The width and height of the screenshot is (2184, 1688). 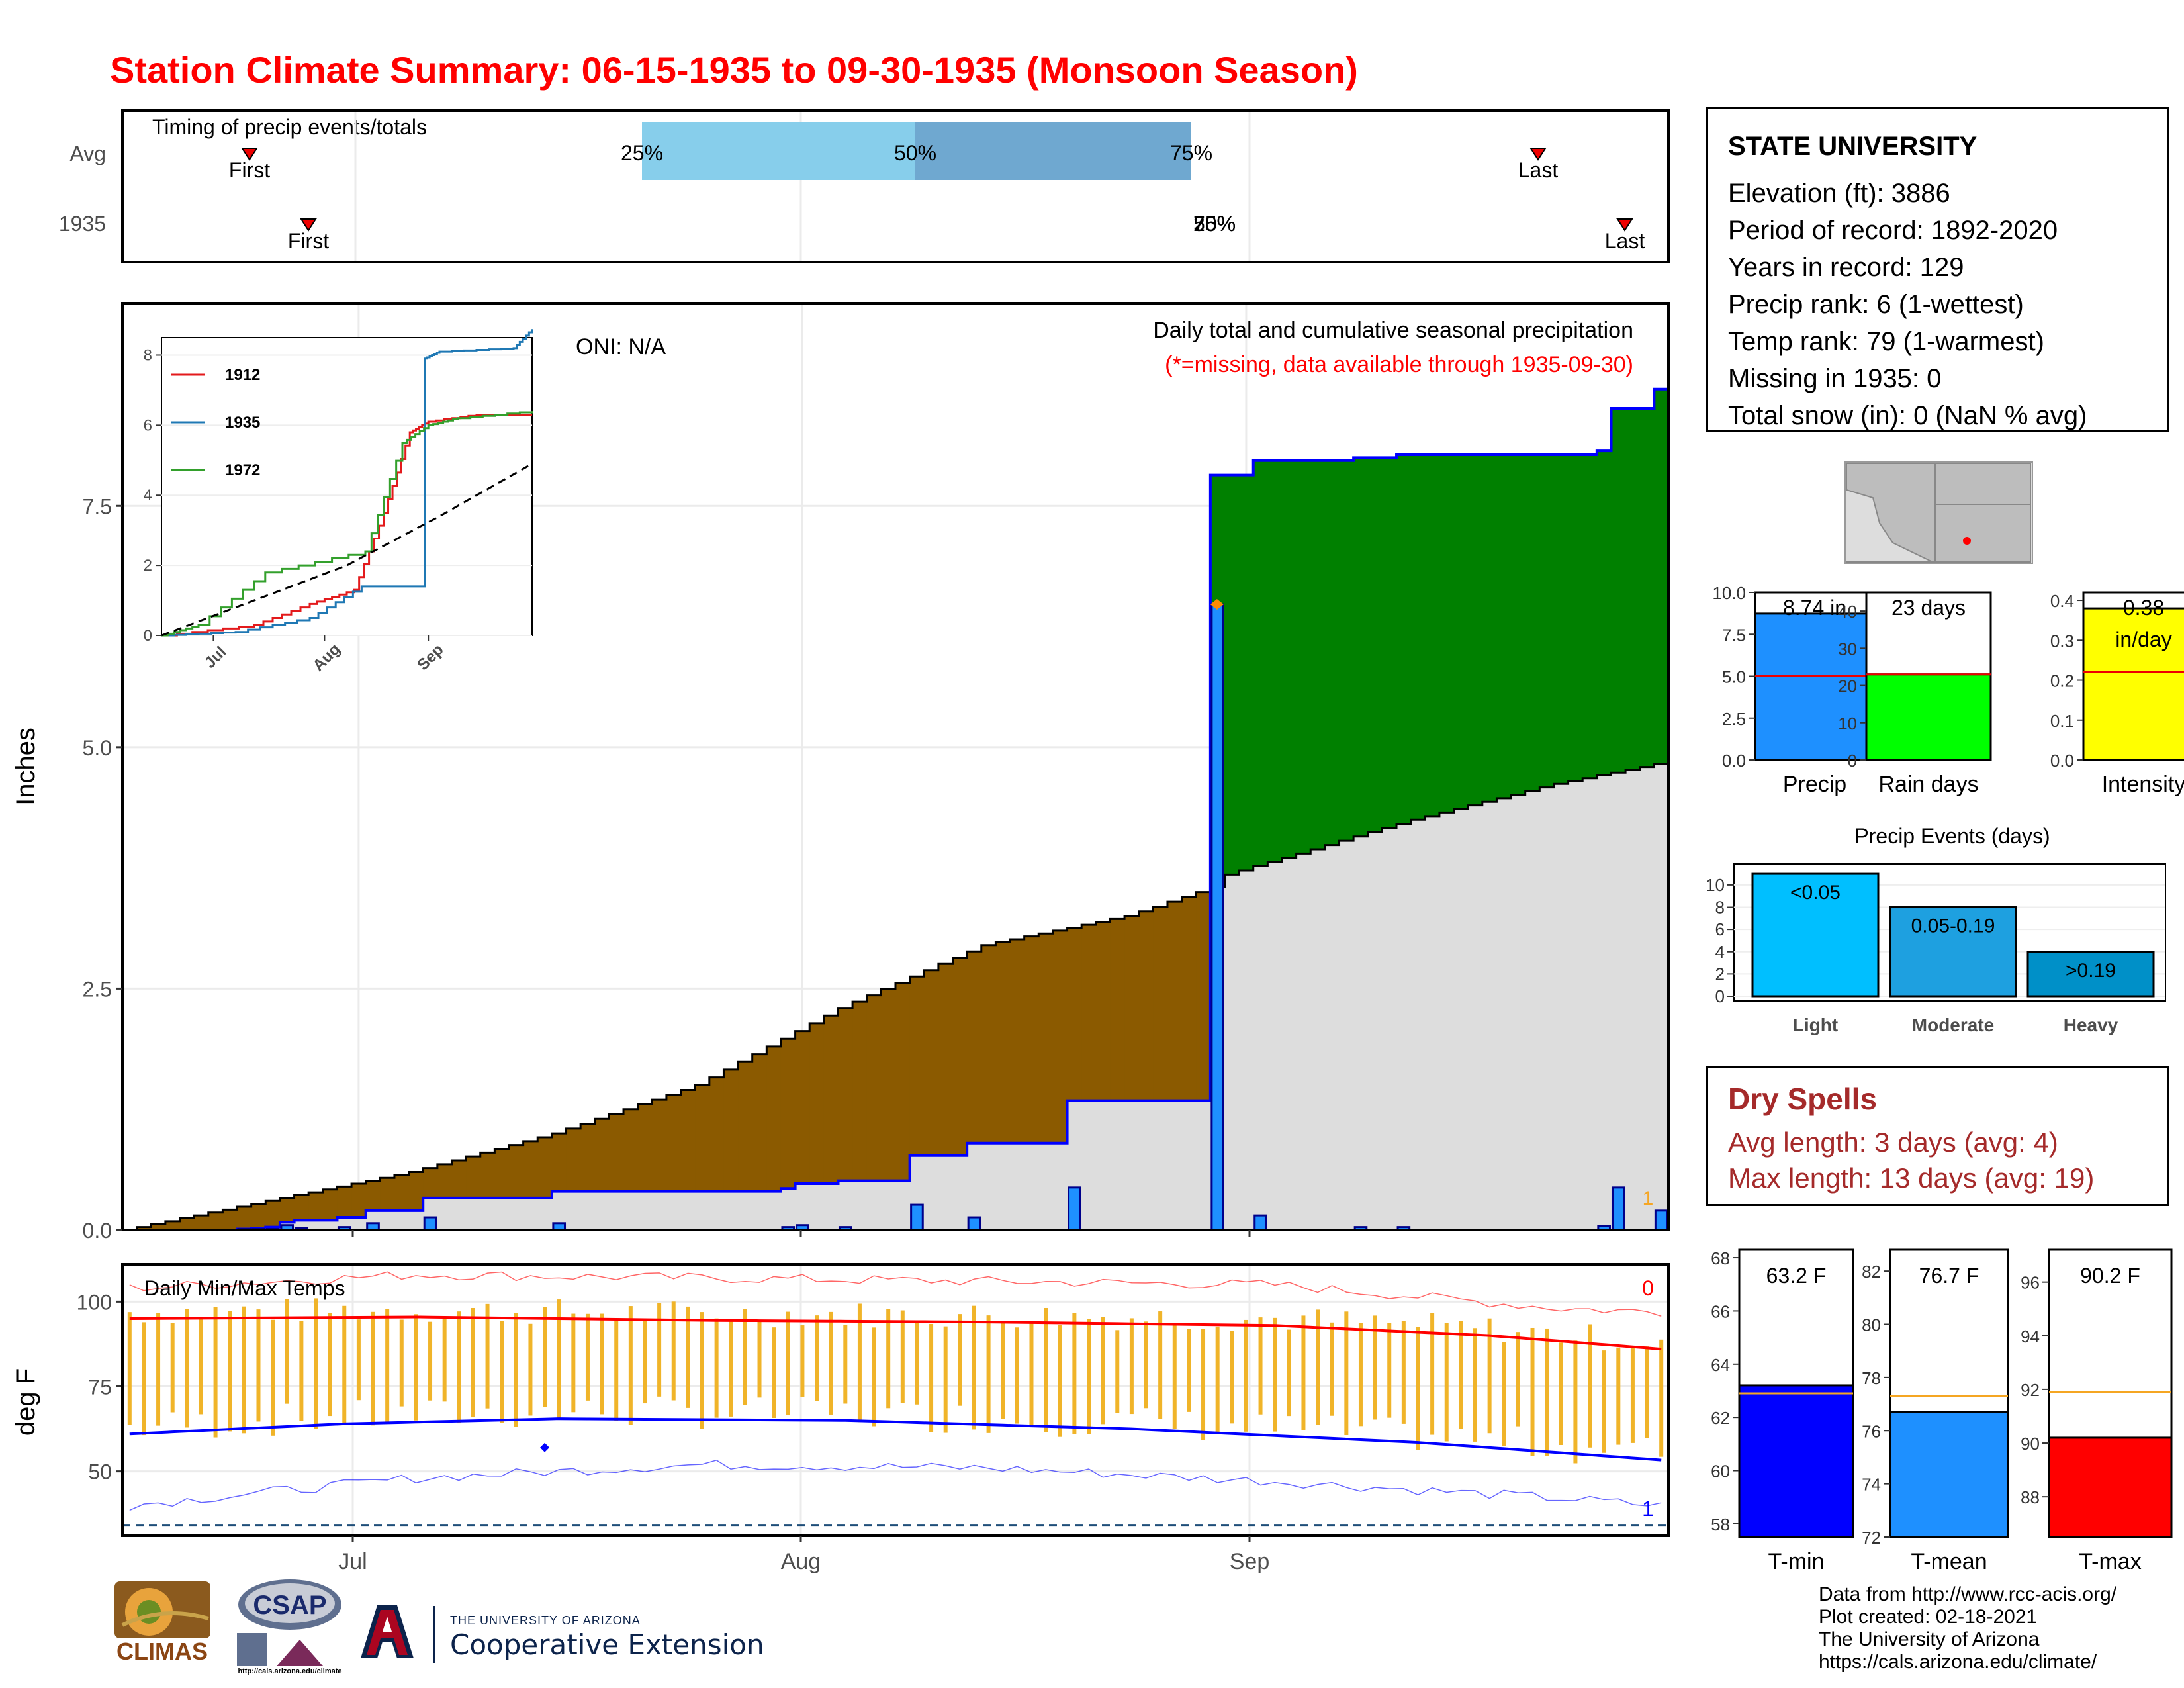 I want to click on temp-line-avg-min, so click(x=896, y=1439).